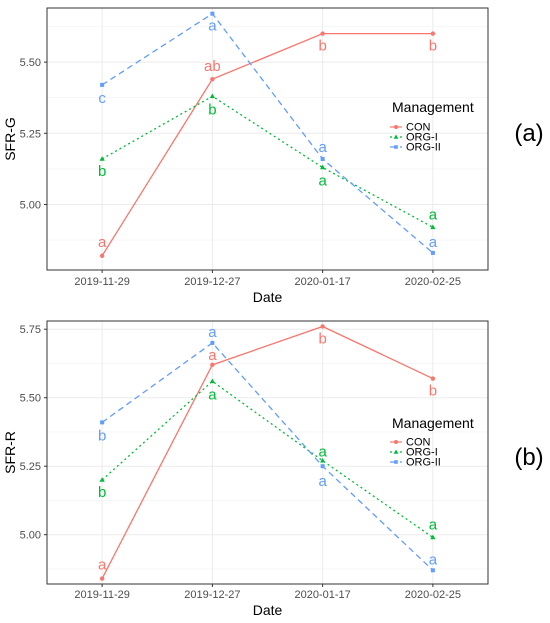  I want to click on y-axis-title: SFR-R, so click(10, 452).